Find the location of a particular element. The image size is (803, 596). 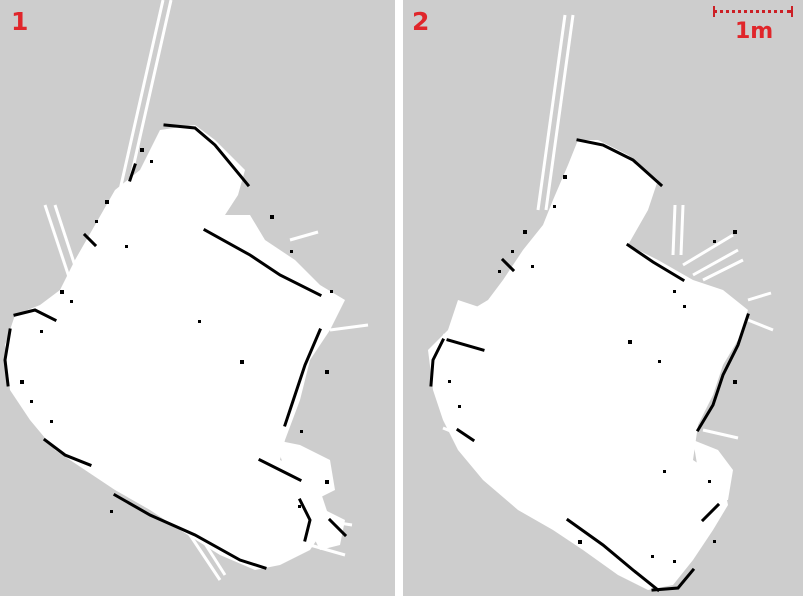

scale-bar-tick-right is located at coordinates (792, 11).